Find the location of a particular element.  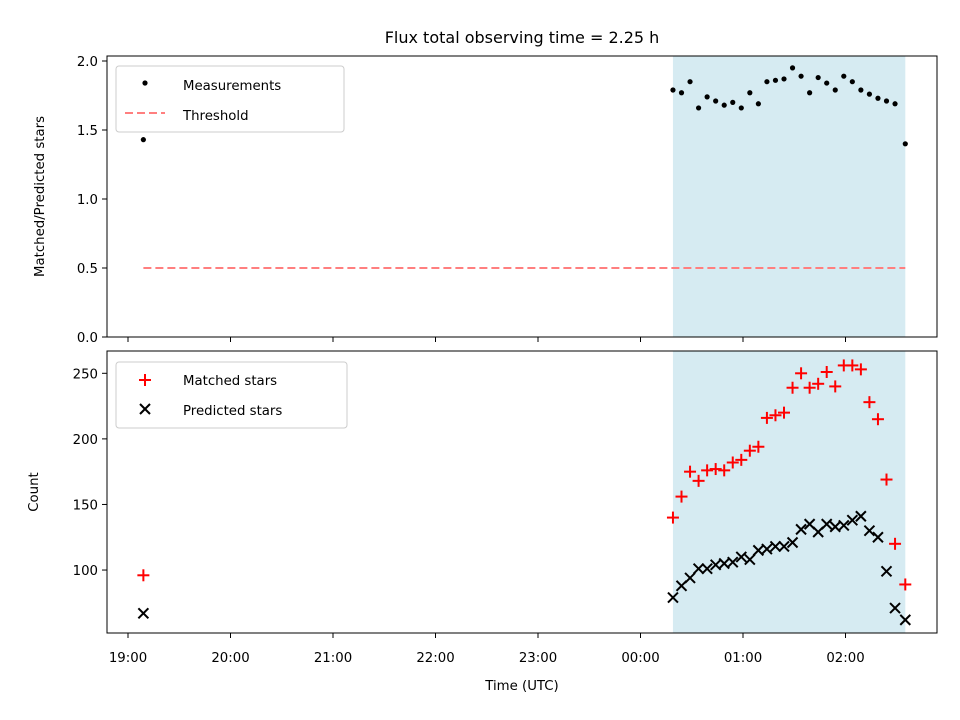

bottom-y-tick-label: 250 is located at coordinates (85, 374).